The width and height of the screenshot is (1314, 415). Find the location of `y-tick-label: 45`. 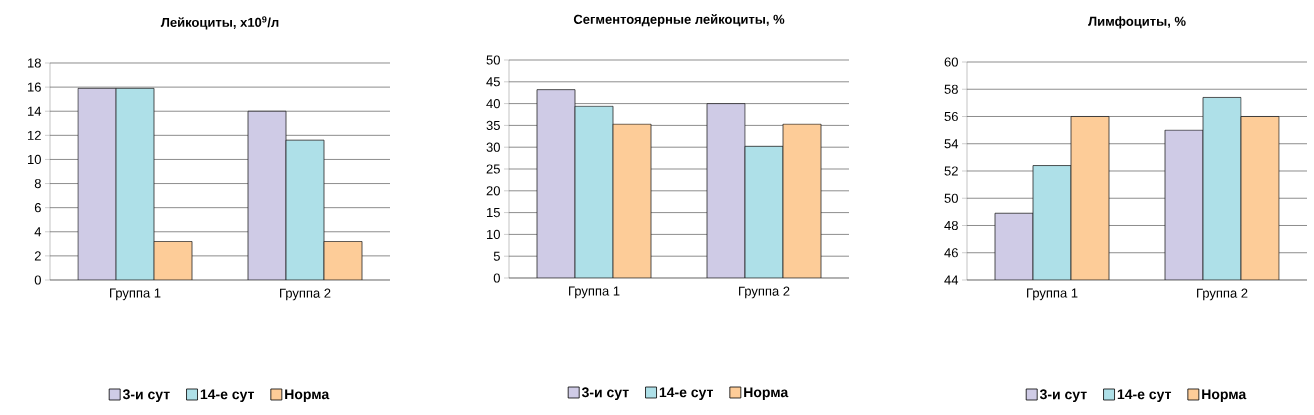

y-tick-label: 45 is located at coordinates (493, 82).